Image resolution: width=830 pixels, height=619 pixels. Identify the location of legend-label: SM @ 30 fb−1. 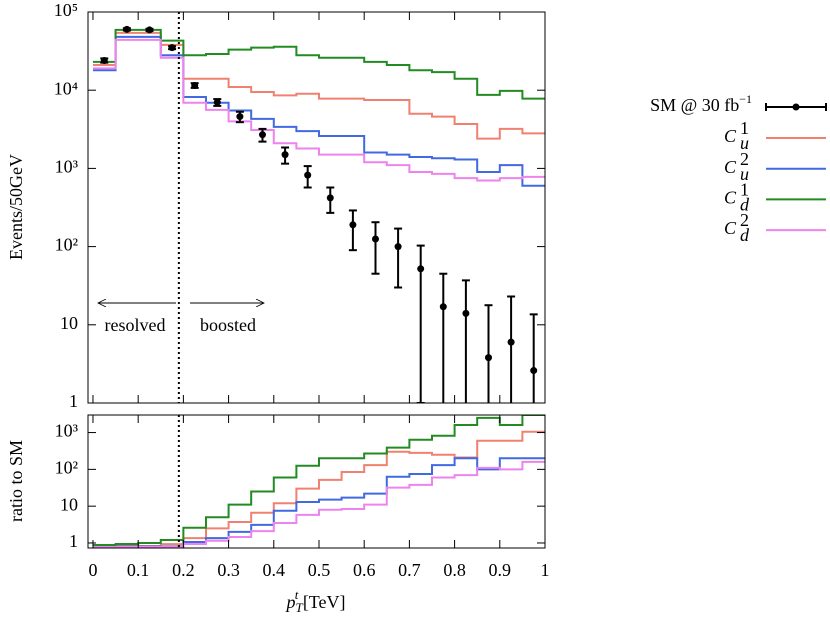
(701, 103).